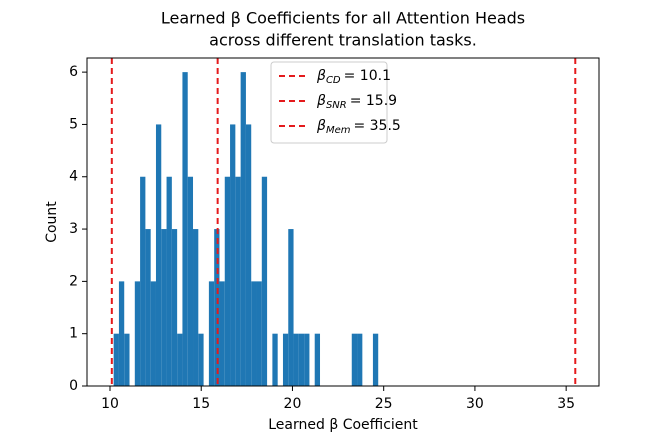  I want to click on legend-subscript: SNR, so click(336, 105).